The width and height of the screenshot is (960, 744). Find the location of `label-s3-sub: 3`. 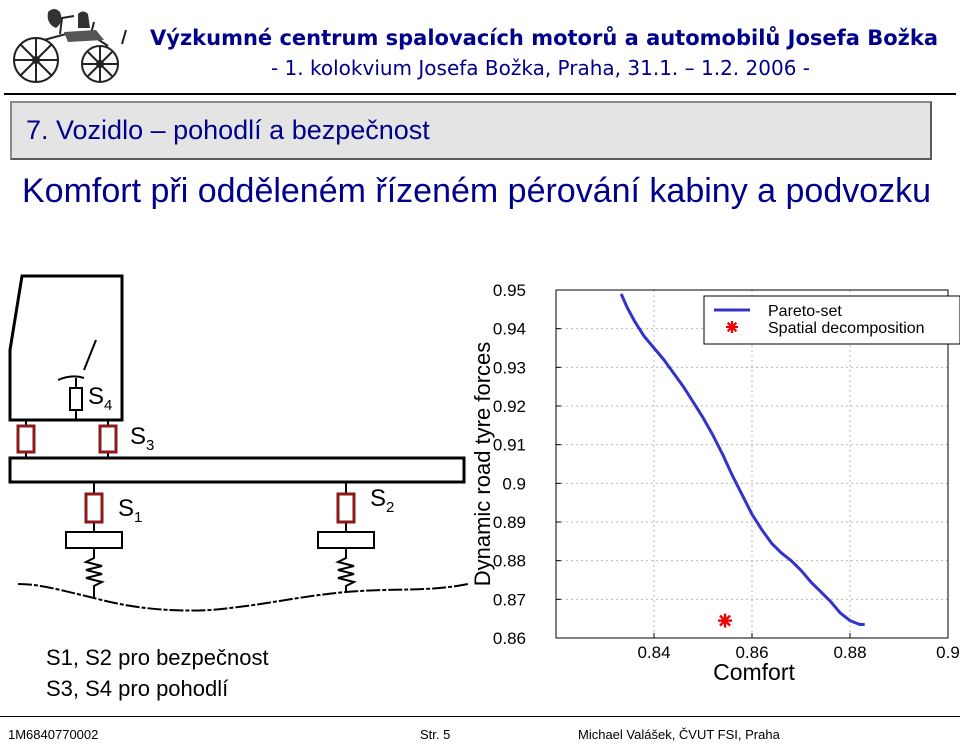

label-s3-sub: 3 is located at coordinates (150, 445).